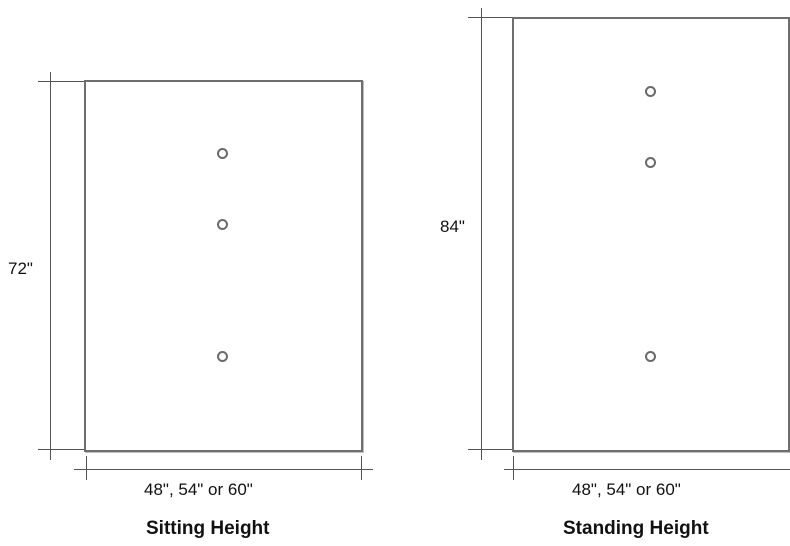 This screenshot has height=546, width=790. What do you see at coordinates (20, 268) in the screenshot?
I see `sitting-height-label: 72"` at bounding box center [20, 268].